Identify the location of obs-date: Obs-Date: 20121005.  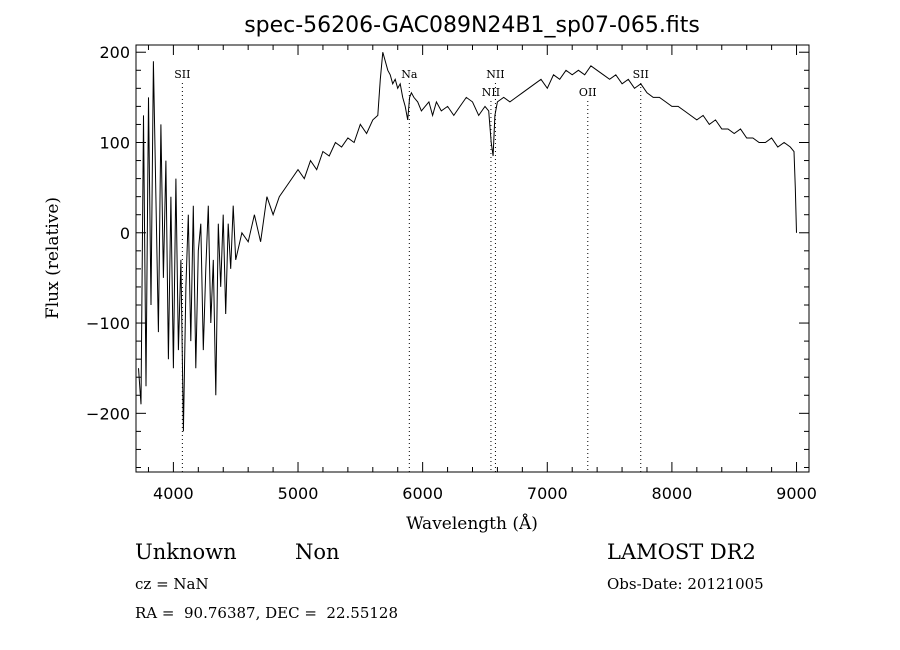
(685, 584).